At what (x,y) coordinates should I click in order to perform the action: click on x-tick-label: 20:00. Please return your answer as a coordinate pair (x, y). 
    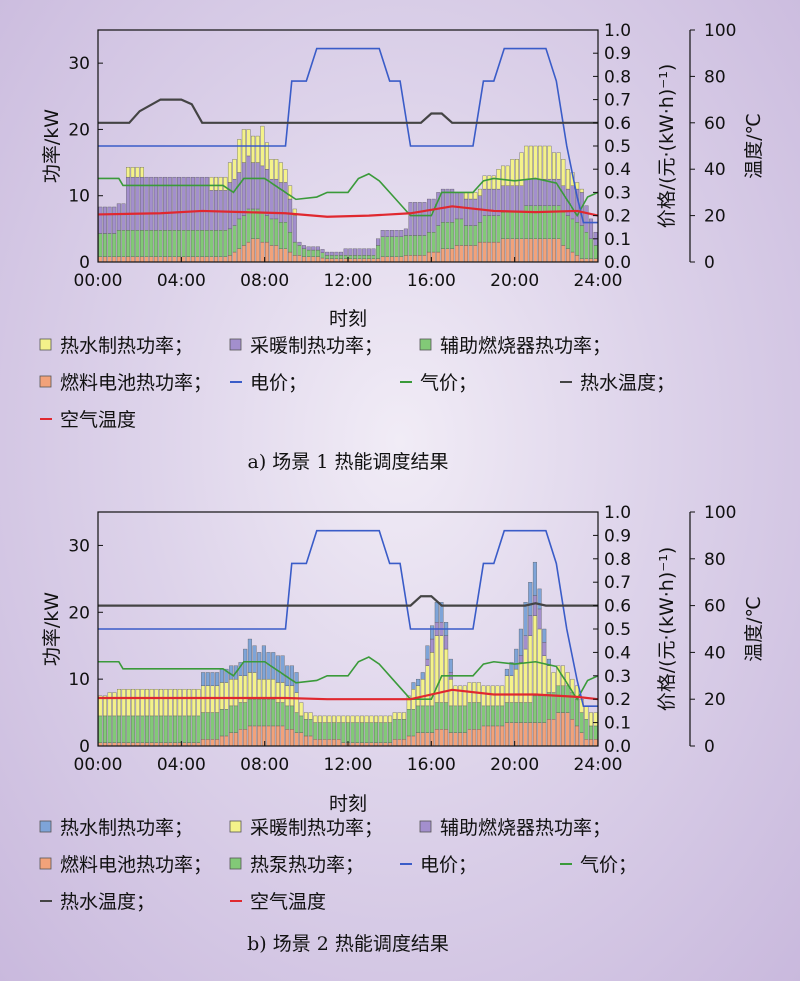
    Looking at the image, I should click on (514, 765).